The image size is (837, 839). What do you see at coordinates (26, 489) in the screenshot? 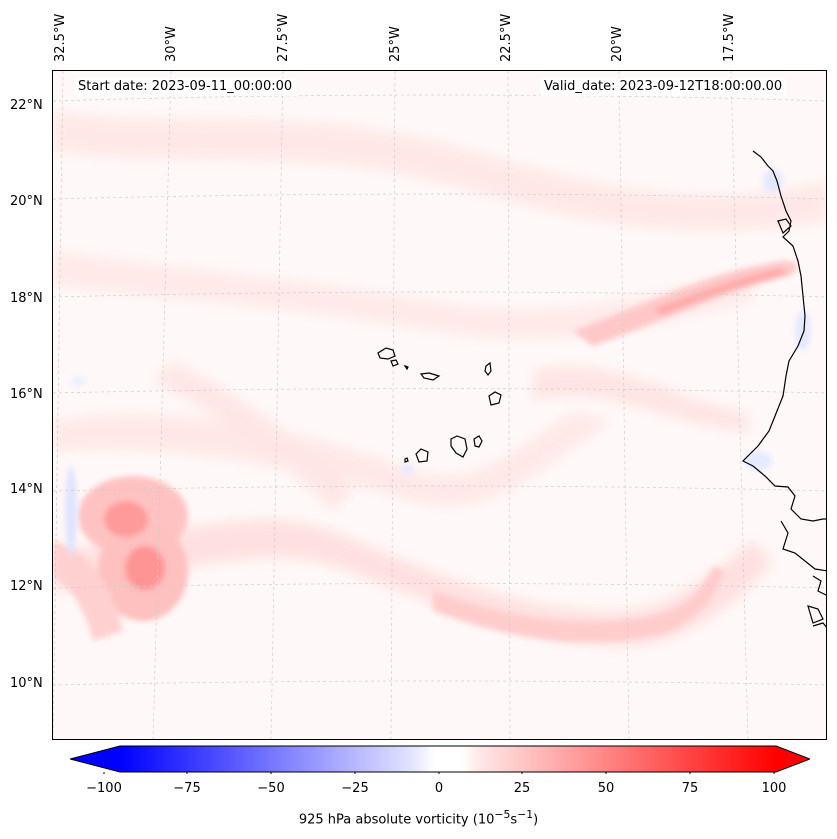
I see `lat-label-14n: 14°N` at bounding box center [26, 489].